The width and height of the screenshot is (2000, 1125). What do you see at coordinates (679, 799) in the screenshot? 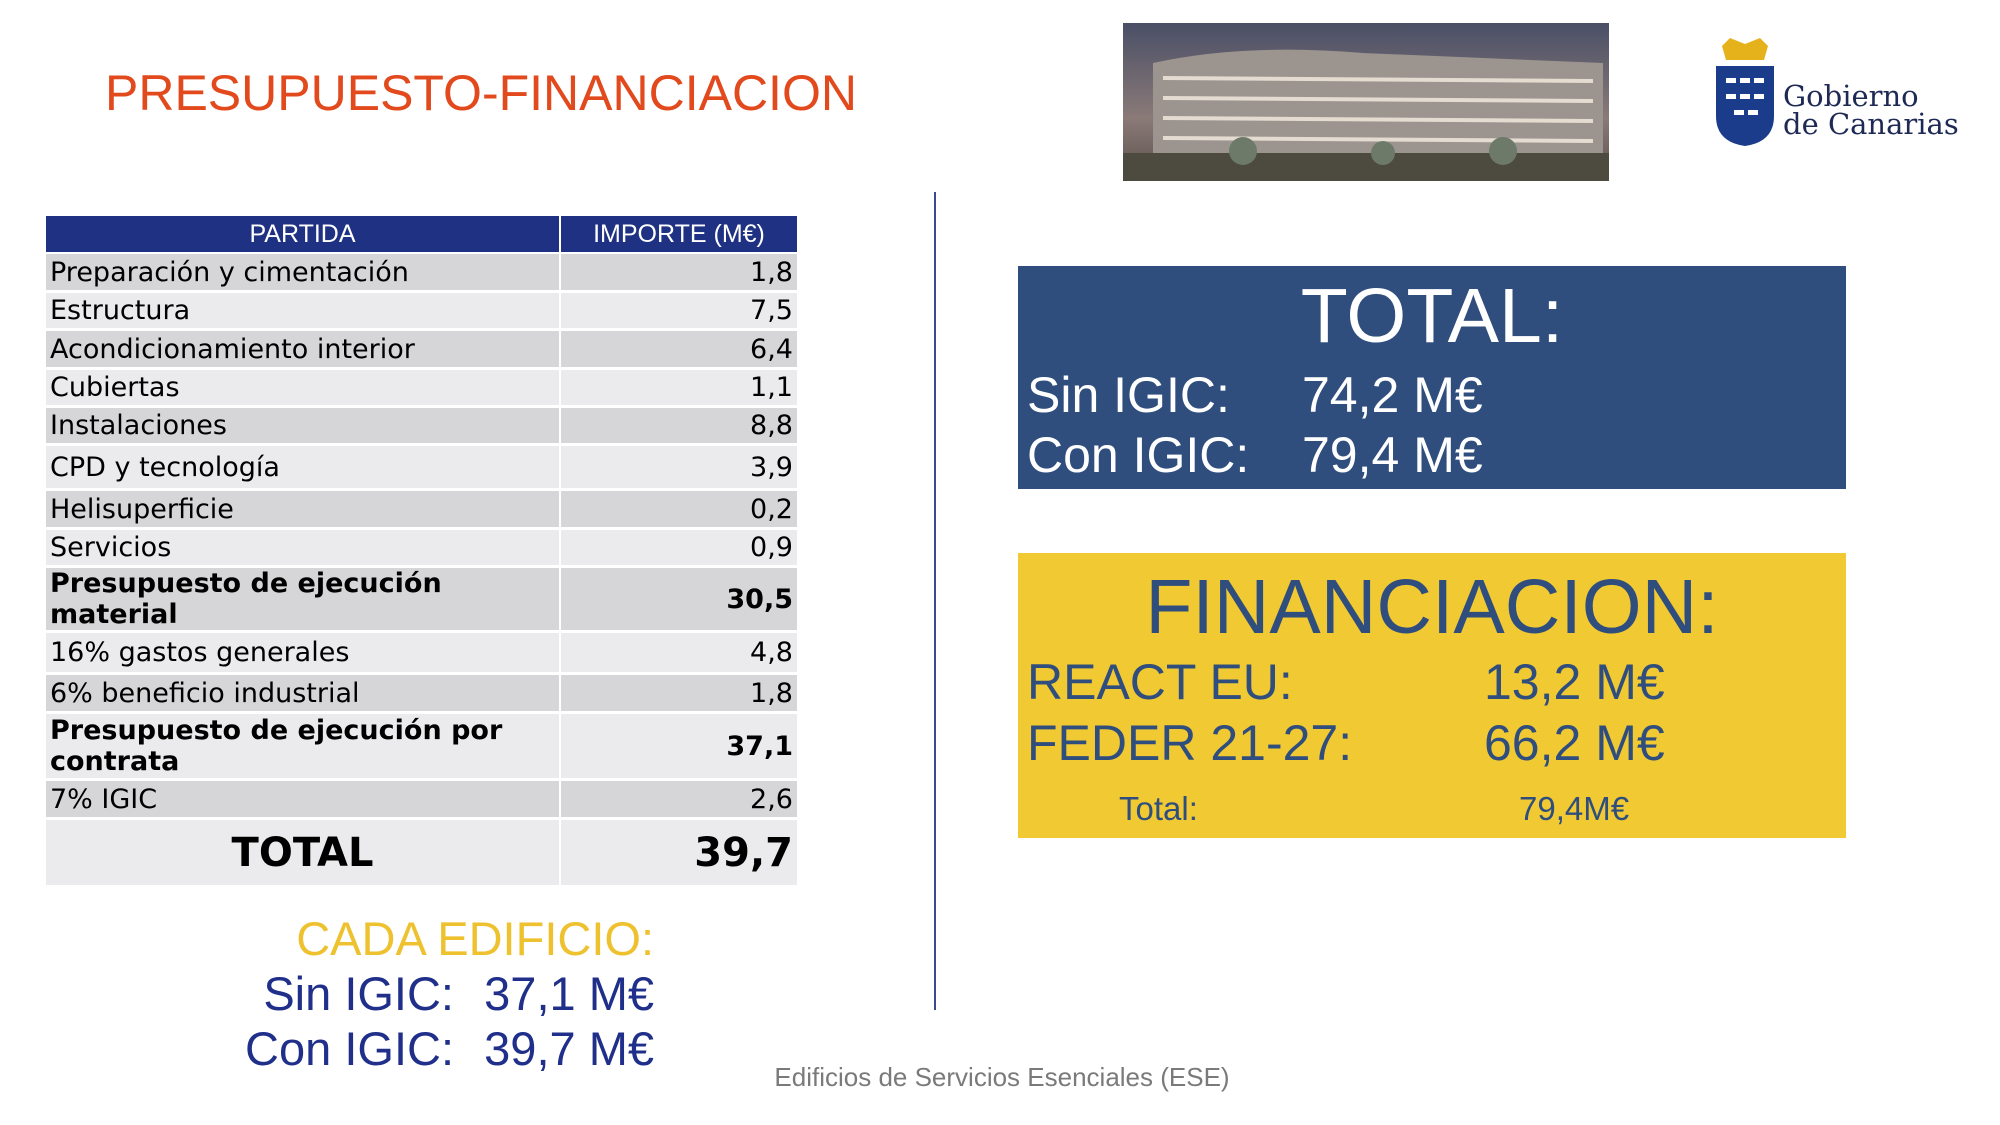
I see `row-value: 2,6` at bounding box center [679, 799].